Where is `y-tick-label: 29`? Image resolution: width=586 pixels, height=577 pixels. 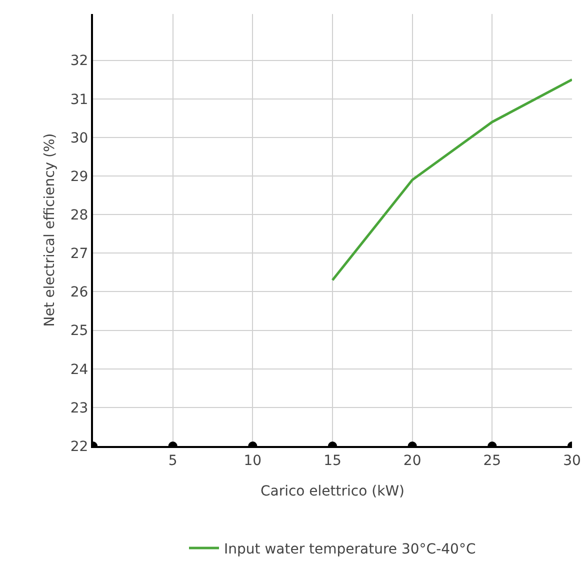
y-tick-label: 29 is located at coordinates (79, 176).